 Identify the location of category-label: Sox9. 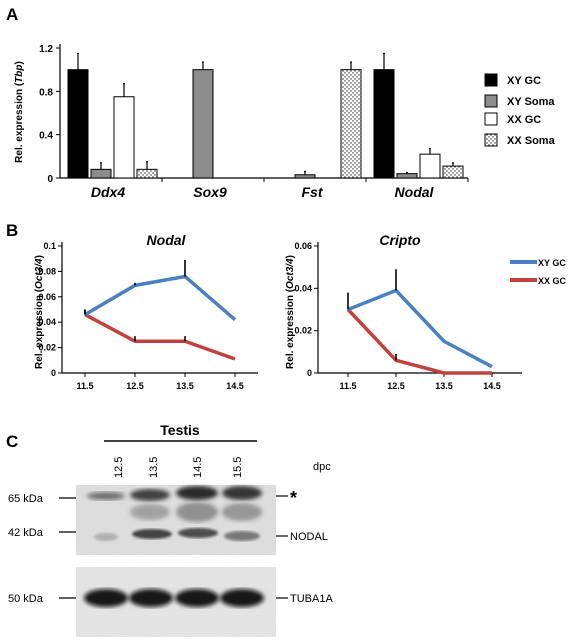
(210, 192).